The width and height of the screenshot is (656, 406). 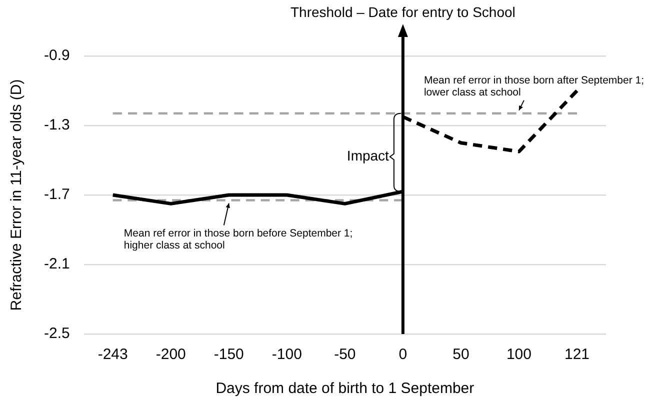 I want to click on x-tick-label: 0, so click(x=403, y=355).